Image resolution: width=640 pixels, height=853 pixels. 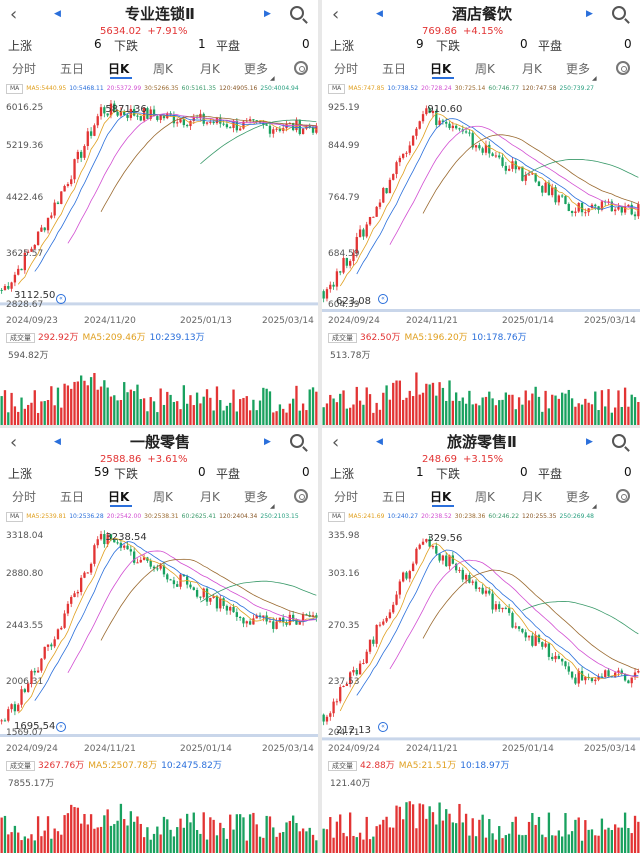 What do you see at coordinates (527, 459) in the screenshot?
I see `price-row: 248.69 +3.15%` at bounding box center [527, 459].